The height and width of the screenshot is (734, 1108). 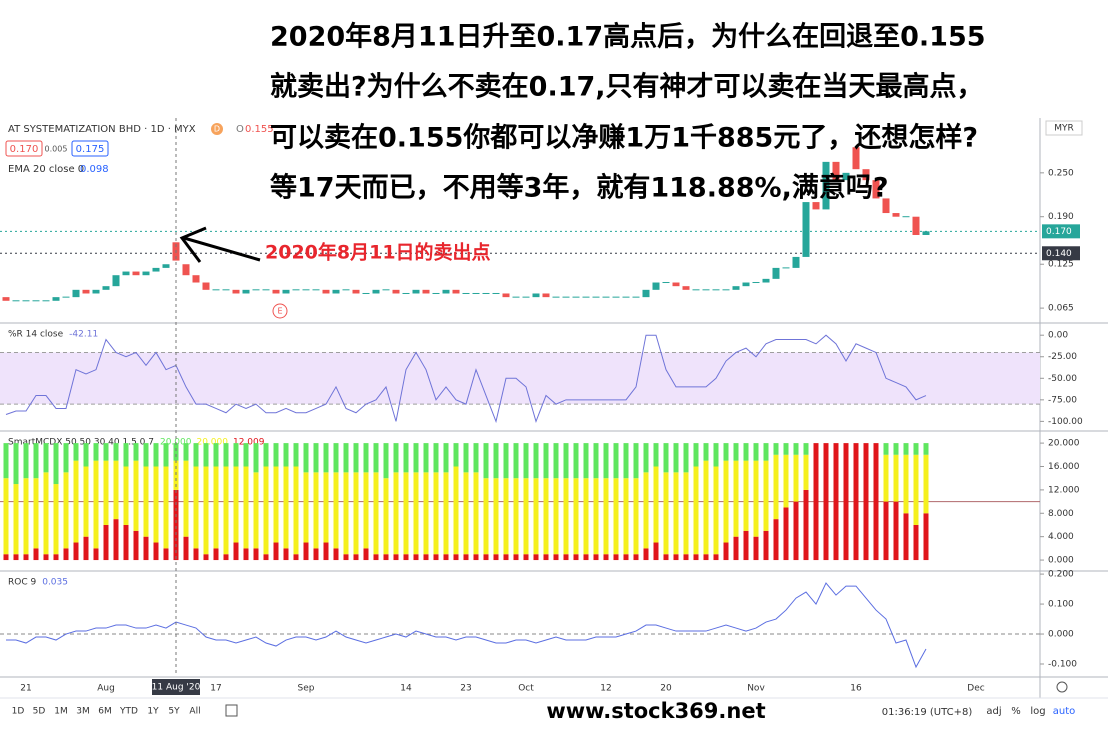 I want to click on y-tick-label: 16.000, so click(x=1064, y=467).